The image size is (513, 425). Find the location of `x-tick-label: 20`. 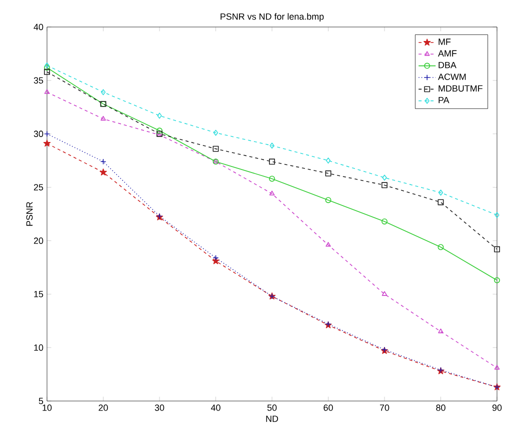

x-tick-label: 20 is located at coordinates (103, 407).